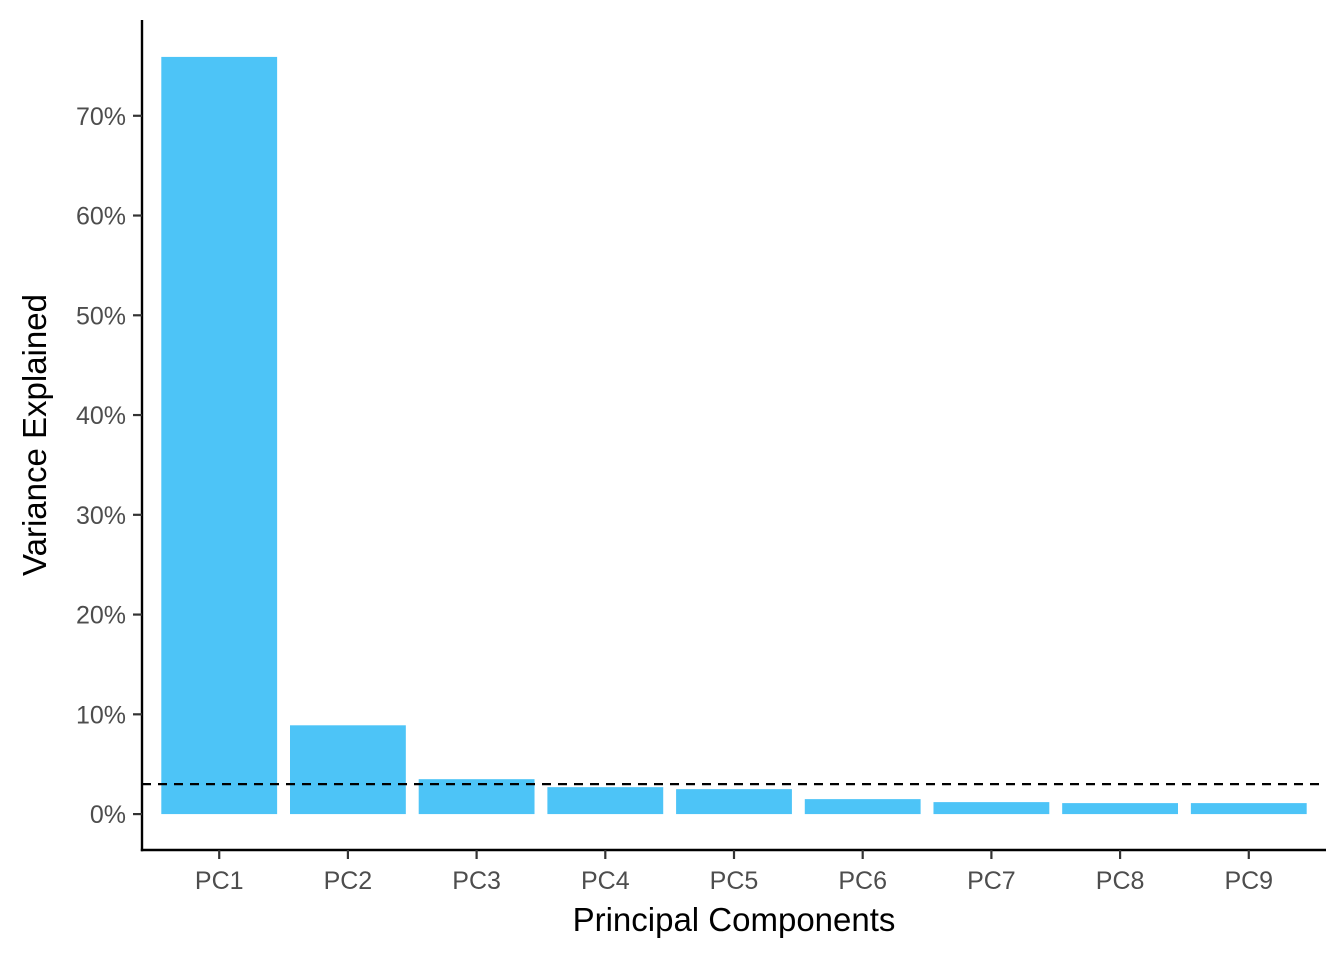 The image size is (1344, 960). Describe the element at coordinates (101, 117) in the screenshot. I see `y-tick-label: 70%` at that location.